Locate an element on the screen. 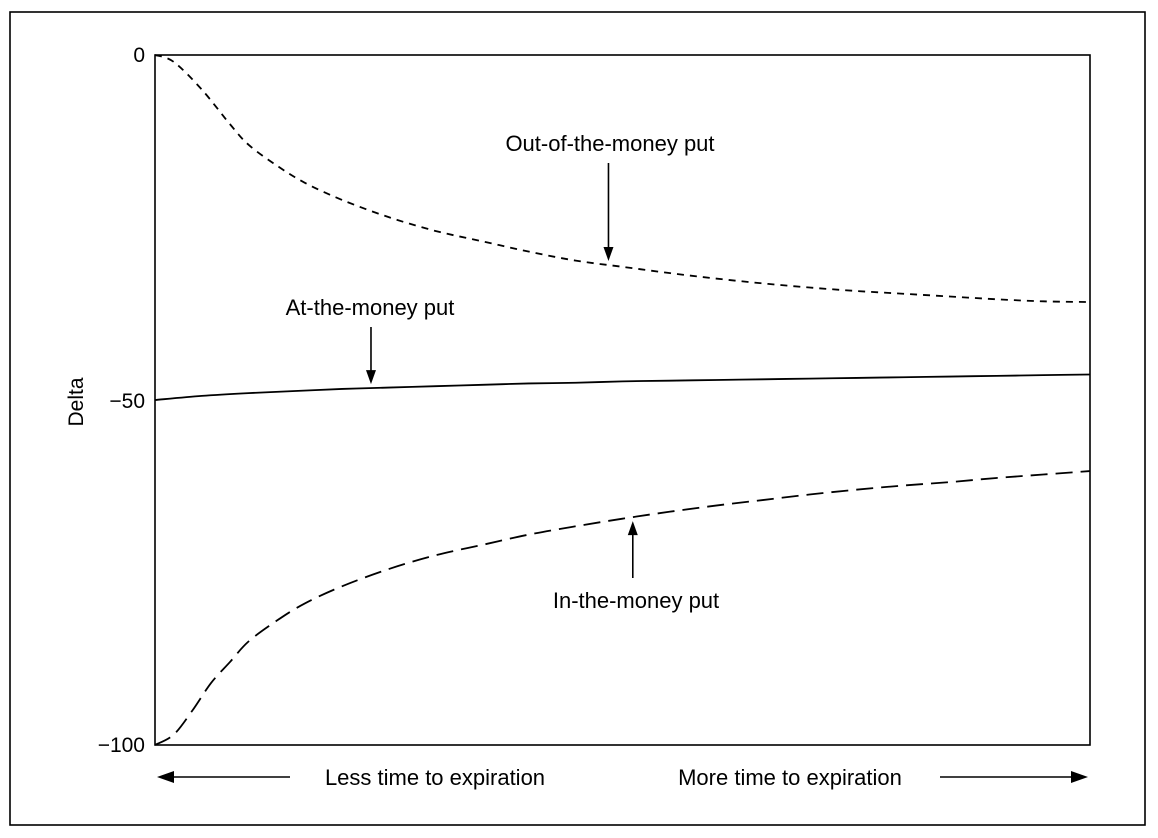  annotation-arrows is located at coordinates (501, 370).